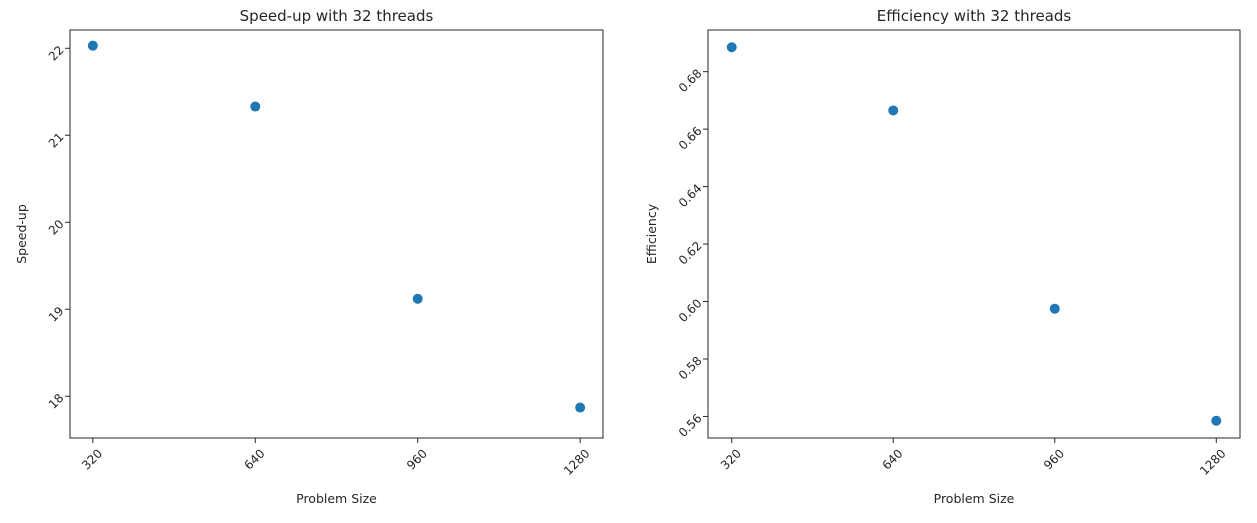 The height and width of the screenshot is (523, 1257). Describe the element at coordinates (690, 310) in the screenshot. I see `y-tick-label: 0.60` at that location.